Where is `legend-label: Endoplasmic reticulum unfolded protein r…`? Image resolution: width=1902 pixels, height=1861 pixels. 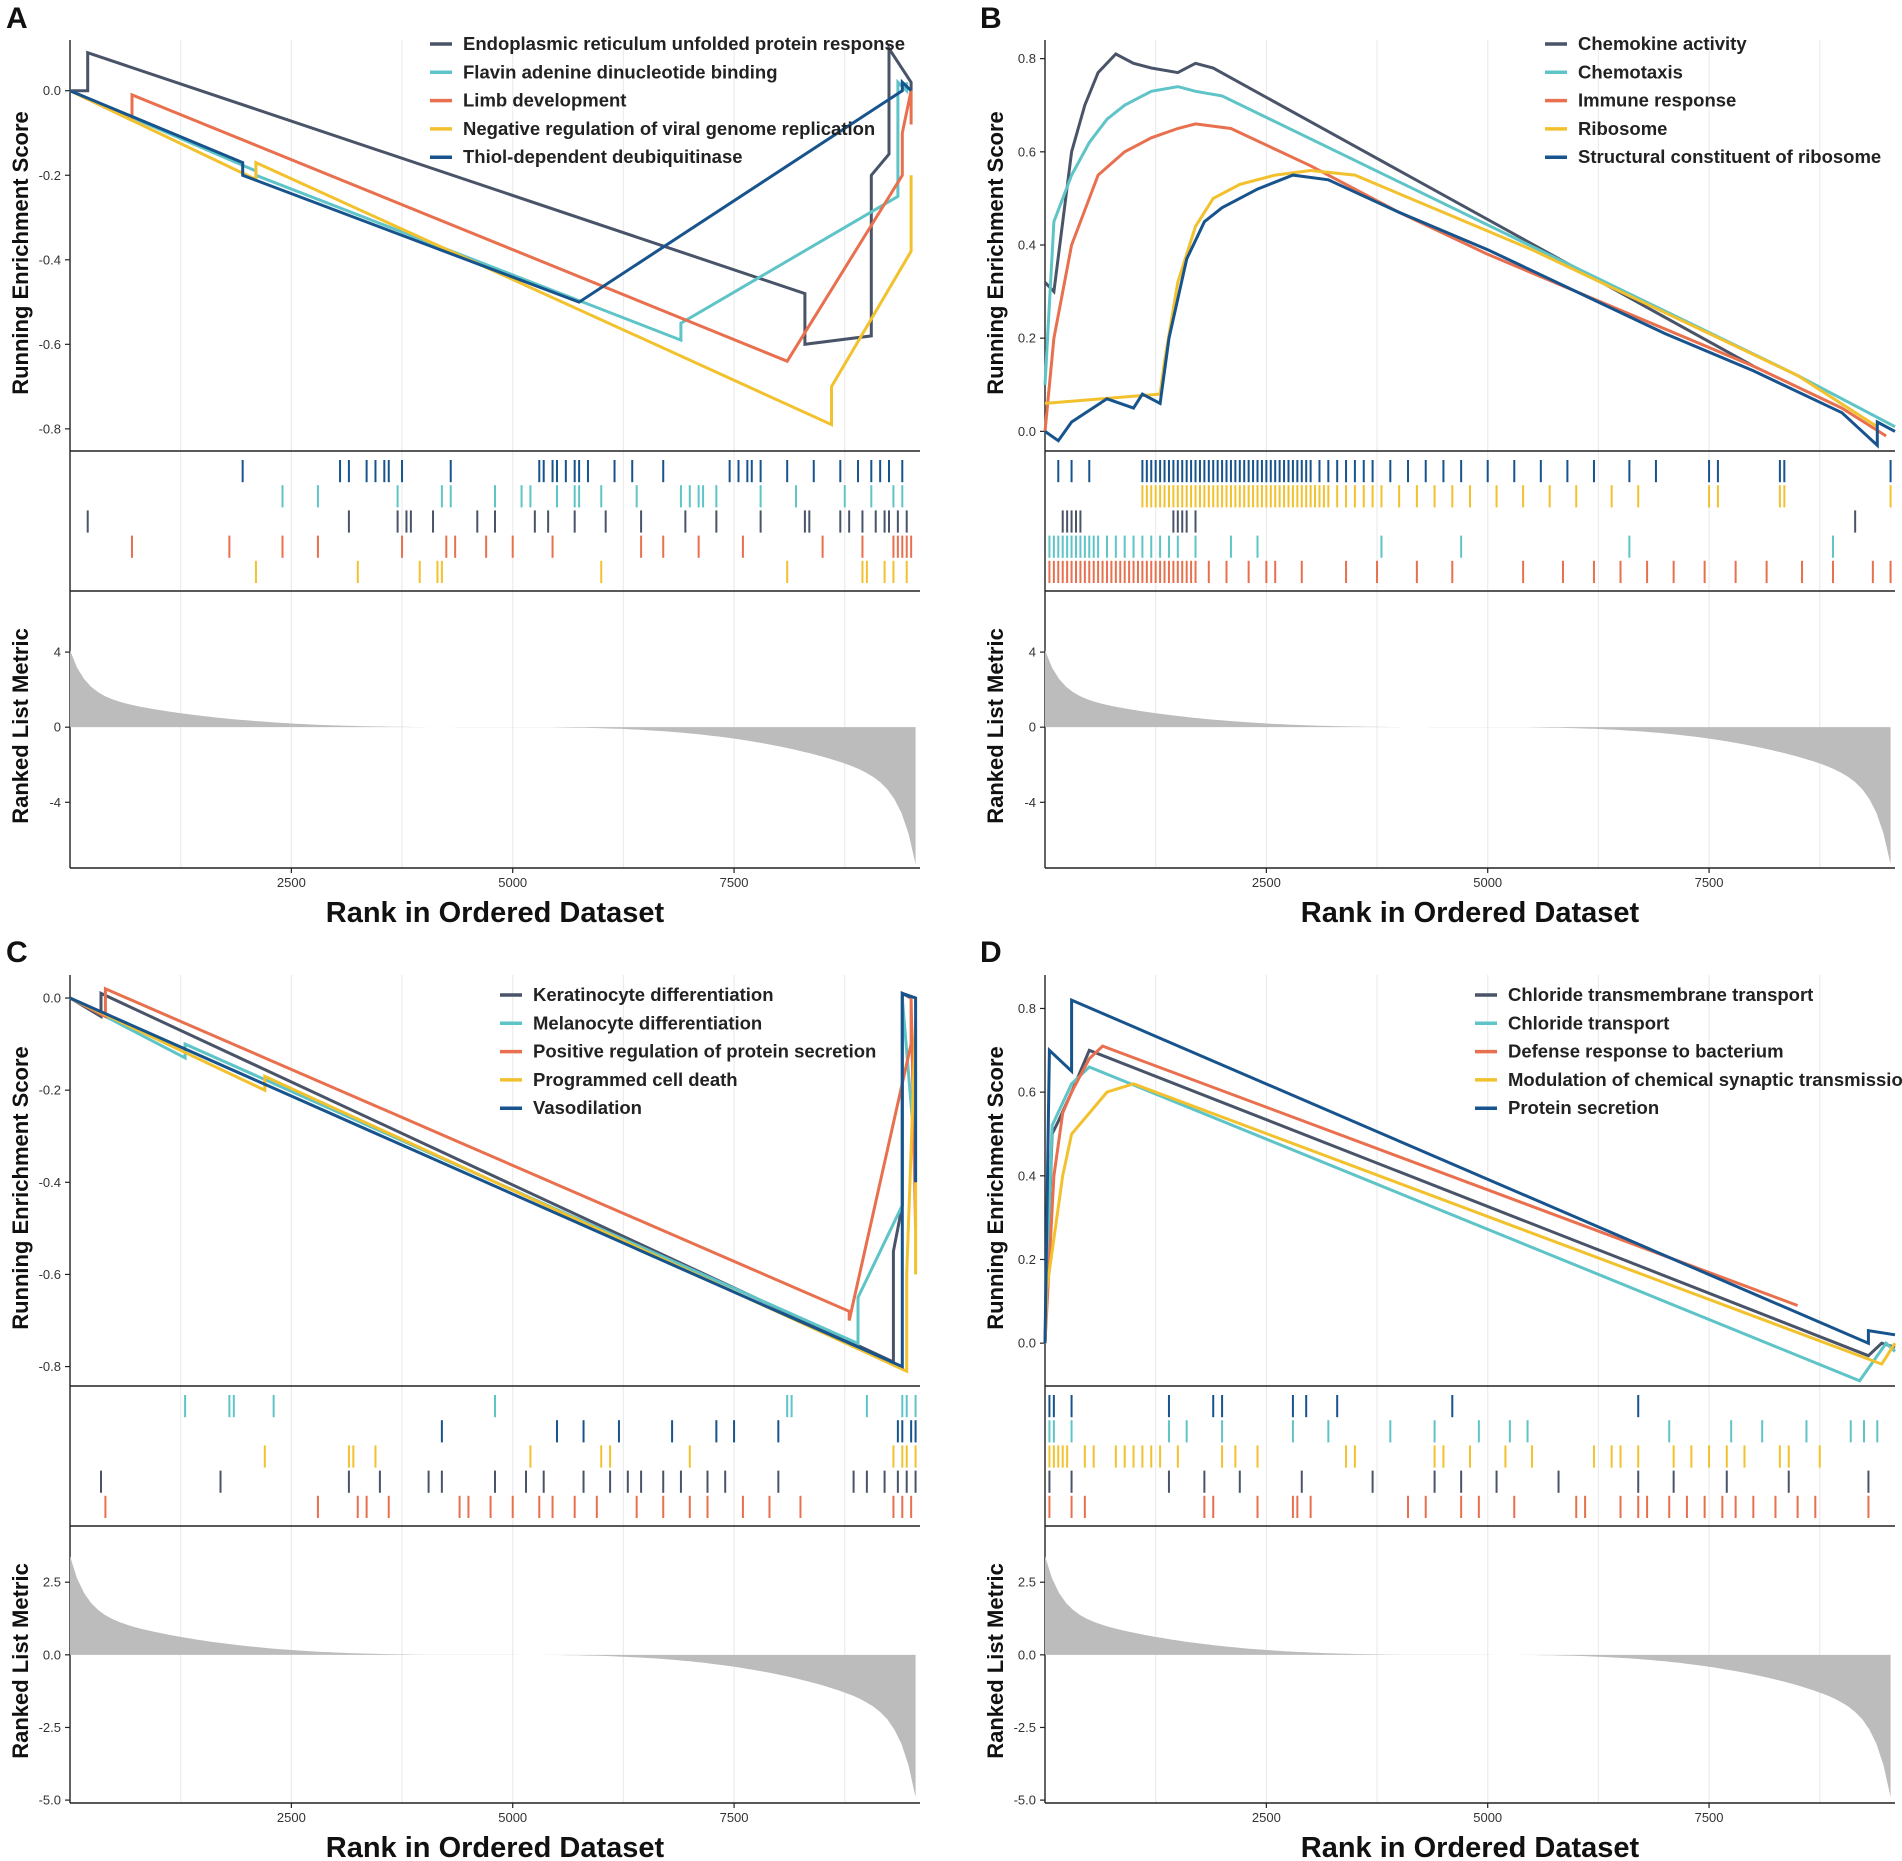 legend-label: Endoplasmic reticulum unfolded protein r… is located at coordinates (684, 43).